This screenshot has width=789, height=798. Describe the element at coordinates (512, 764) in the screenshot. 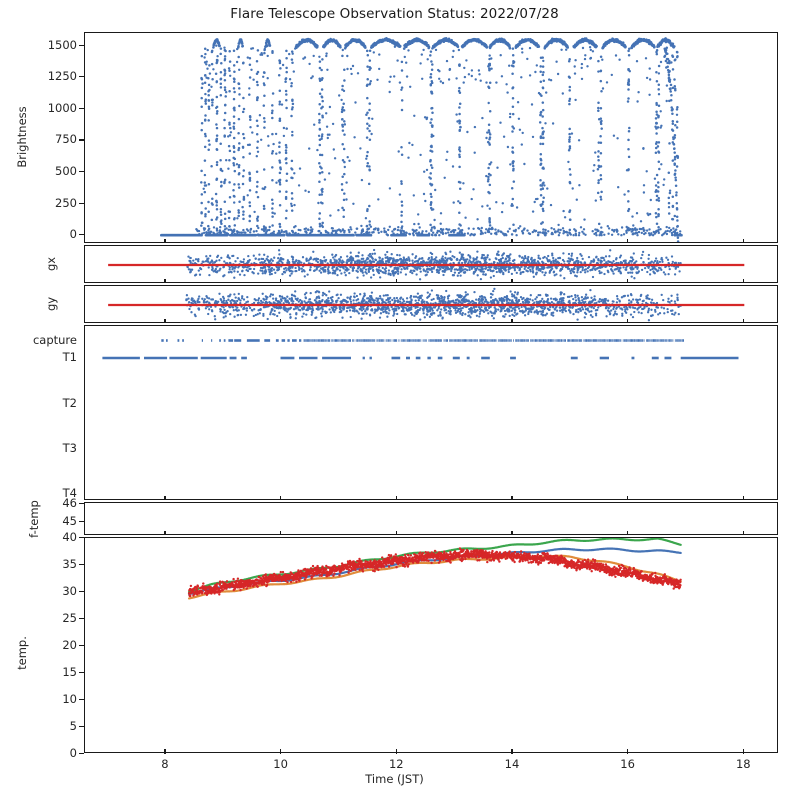

I see `xtick-14: 14` at that location.